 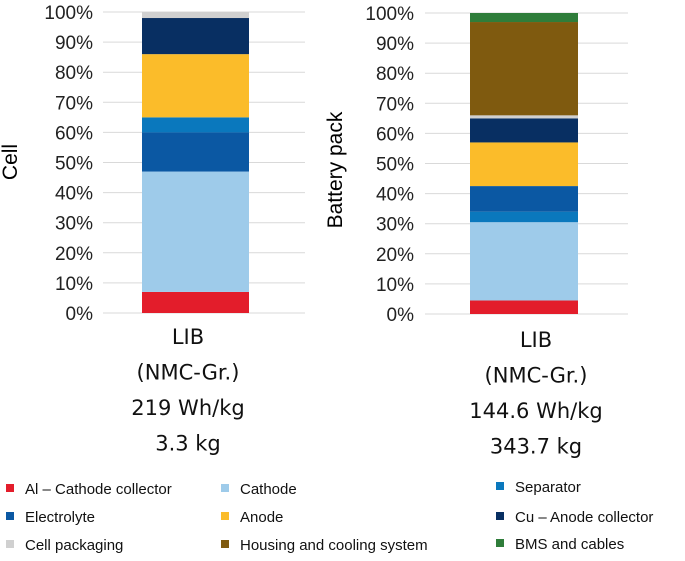 I want to click on legend-item: Cell packaging, so click(x=64, y=545).